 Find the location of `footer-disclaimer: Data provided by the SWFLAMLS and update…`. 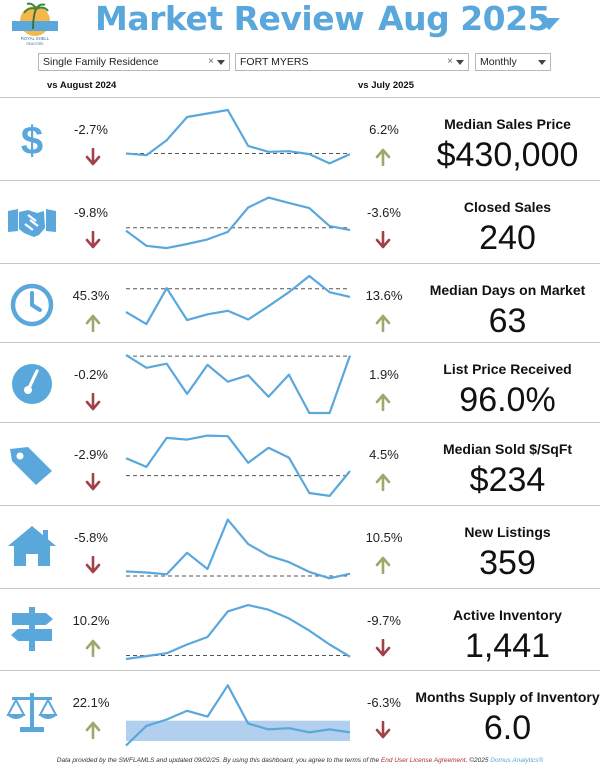

footer-disclaimer: Data provided by the SWFLAMLS and update… is located at coordinates (300, 760).